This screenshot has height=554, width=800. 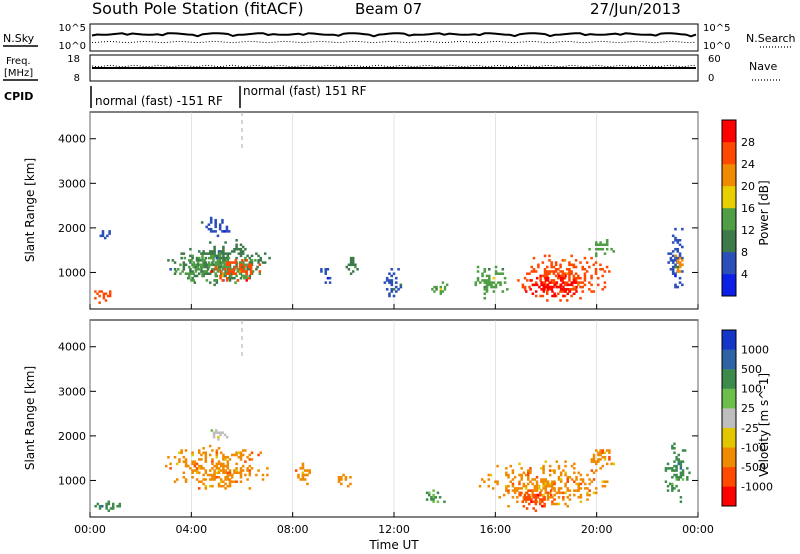 What do you see at coordinates (729, 197) in the screenshot?
I see `power-colorbar-step` at bounding box center [729, 197].